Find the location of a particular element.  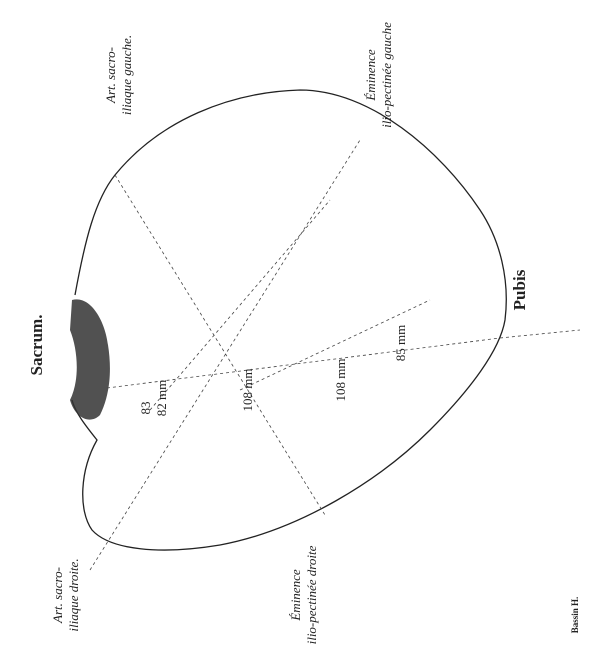

eminence-droite-label: Éminence is located at coordinates (295, 595).